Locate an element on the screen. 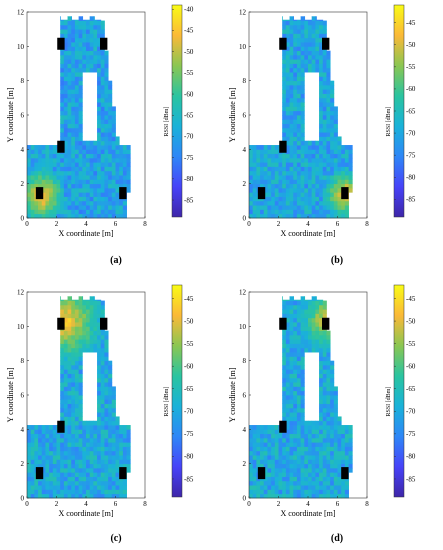 The image size is (443, 550). y-tick-label: 12 is located at coordinates (243, 293).